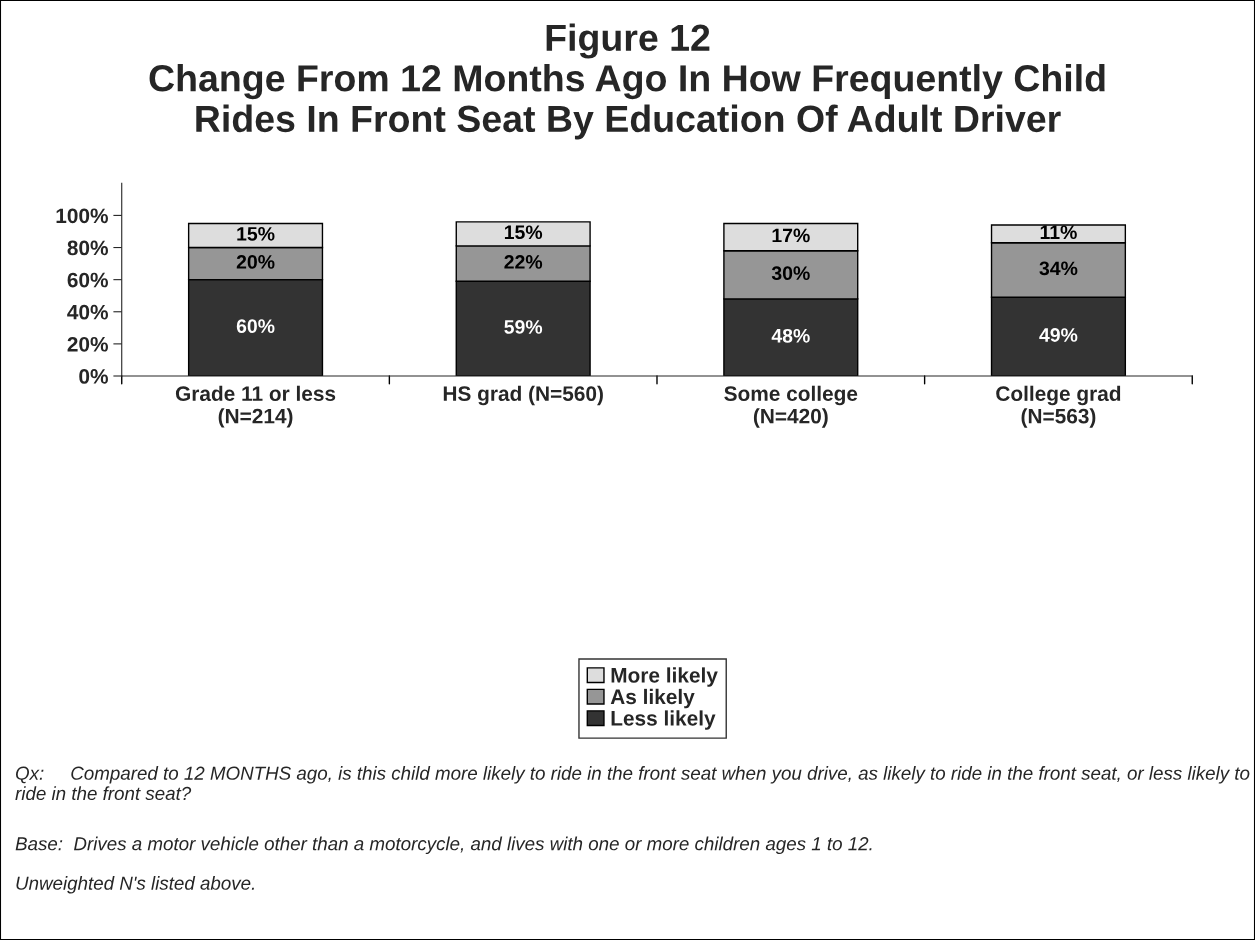 The height and width of the screenshot is (940, 1255). I want to click on data-label: 48%, so click(790, 335).